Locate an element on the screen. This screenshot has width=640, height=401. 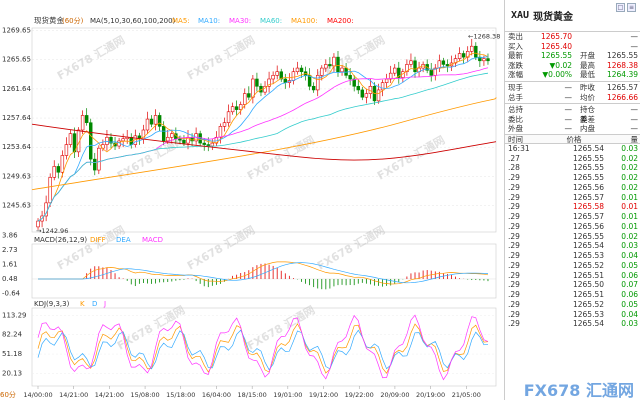
tick-row: .29 1265.50 0.07 is located at coordinates (572, 285).